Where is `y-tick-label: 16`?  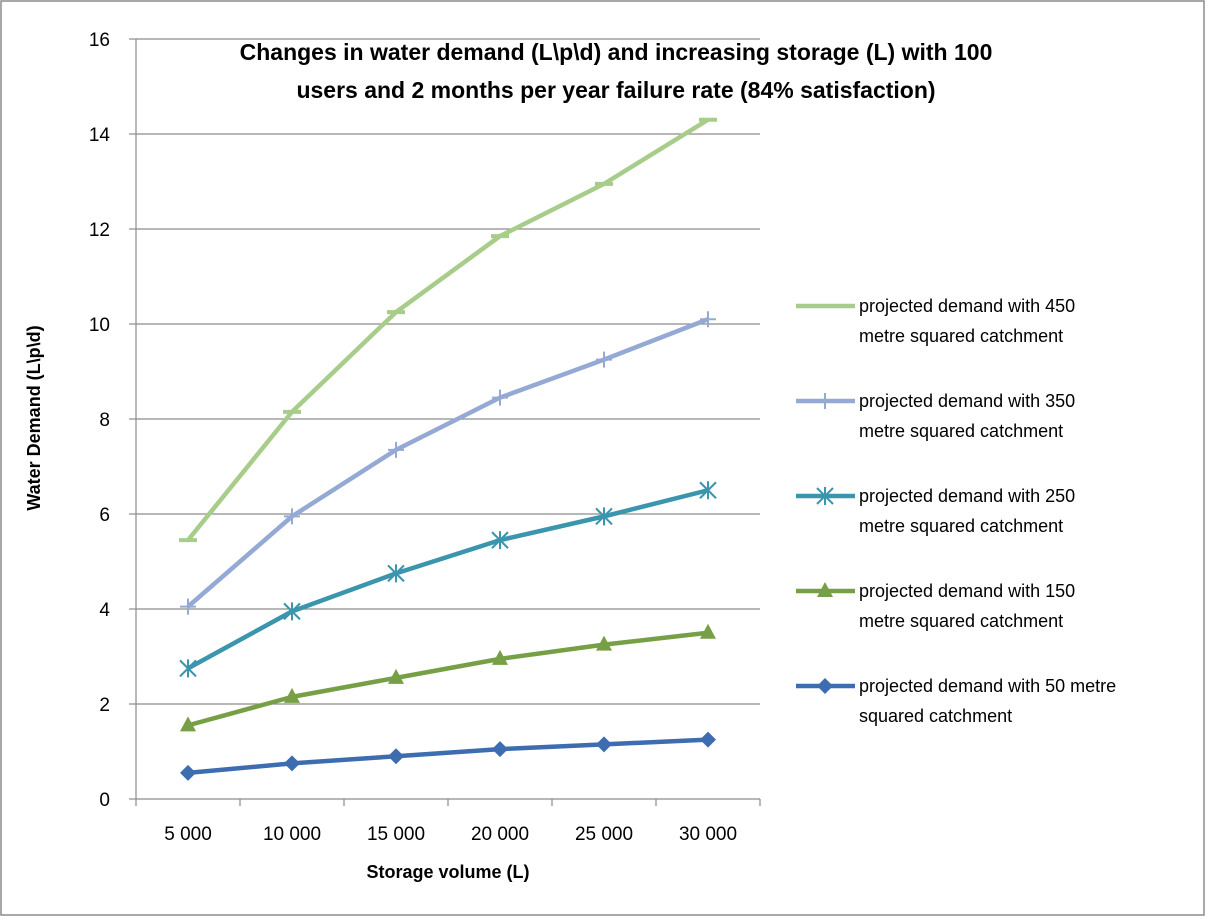
y-tick-label: 16 is located at coordinates (99, 40).